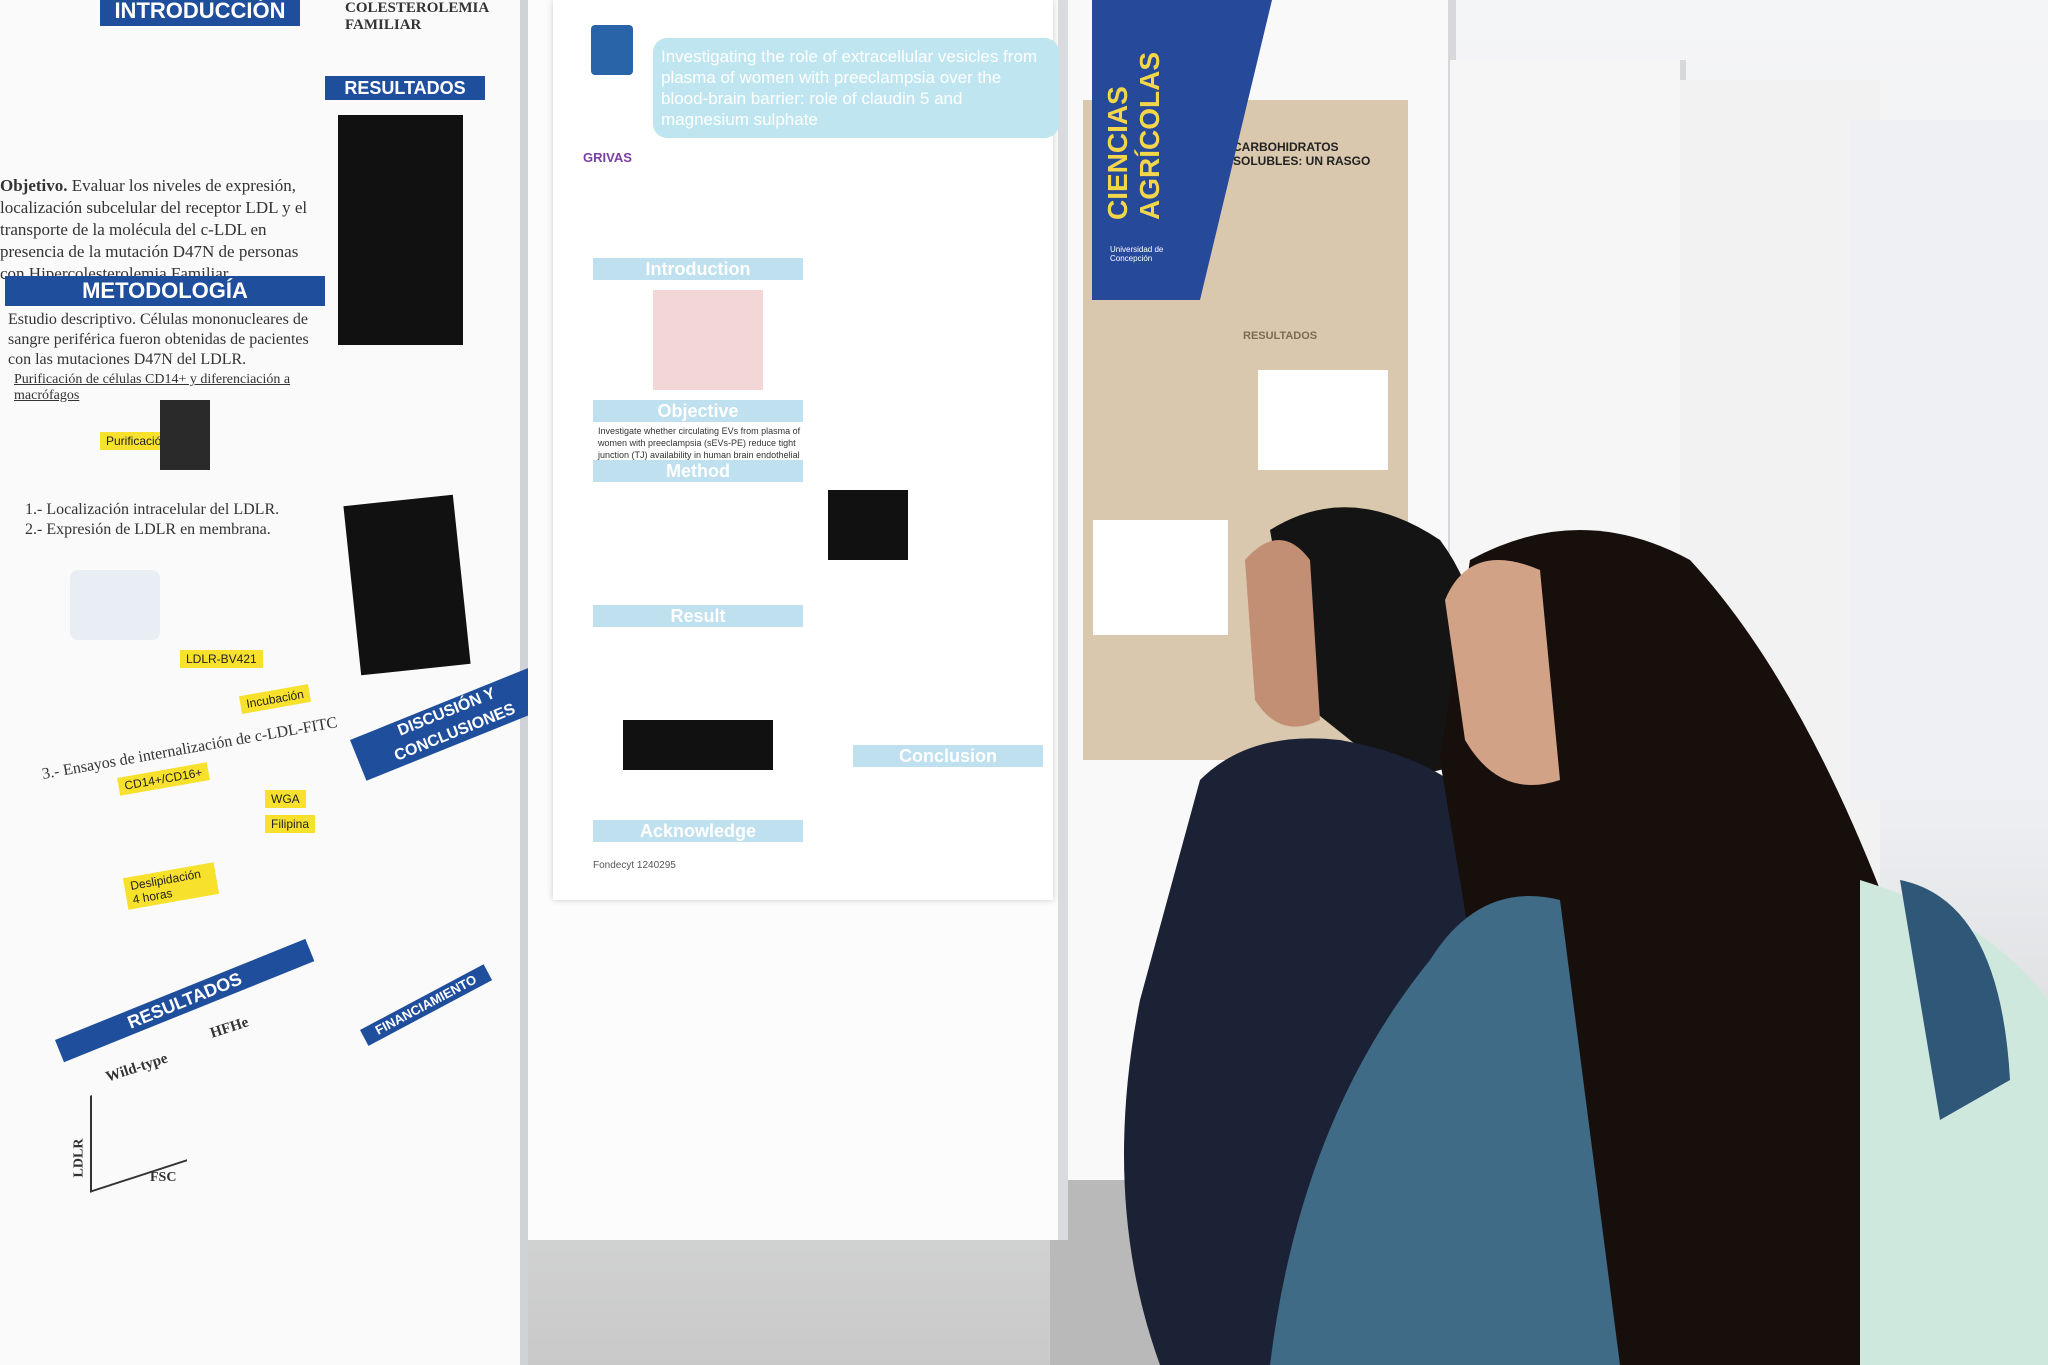 The height and width of the screenshot is (1365, 2048). Describe the element at coordinates (290, 824) in the screenshot. I see `diagram-label: Filipina` at that location.